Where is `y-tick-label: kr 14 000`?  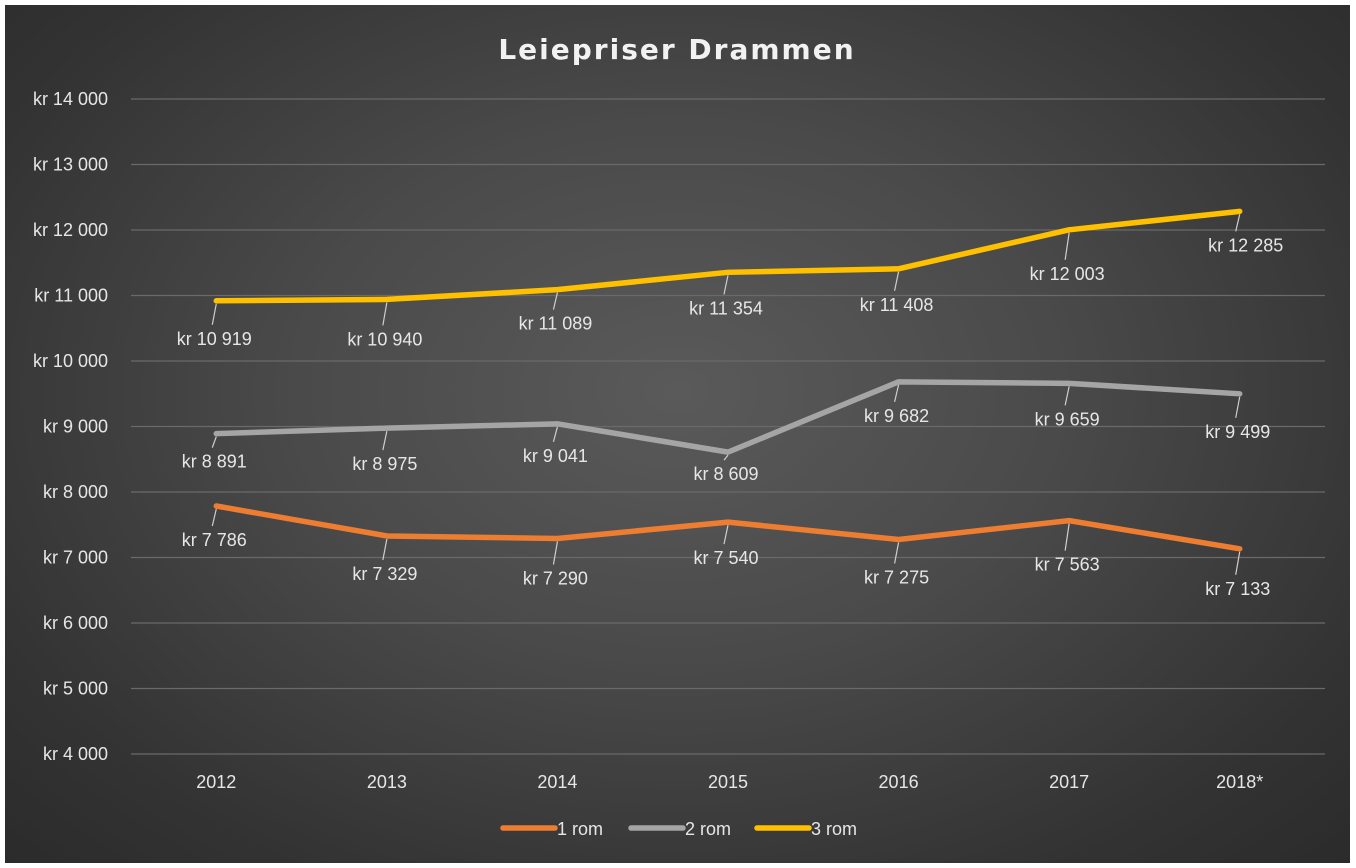
y-tick-label: kr 14 000 is located at coordinates (70, 99).